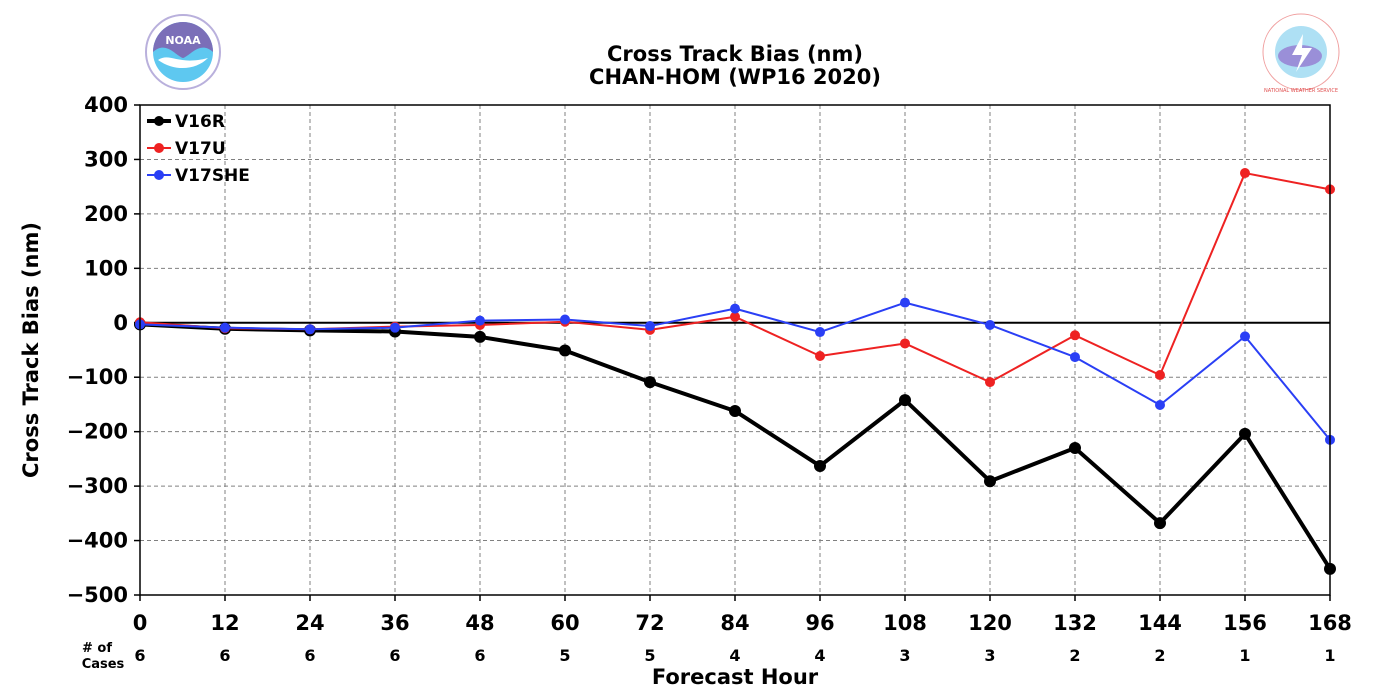 Image resolution: width=1400 pixels, height=700 pixels. What do you see at coordinates (1301, 91) in the screenshot?
I see `nws-logo-text: NATIONAL WEATHER SERVICE` at bounding box center [1301, 91].